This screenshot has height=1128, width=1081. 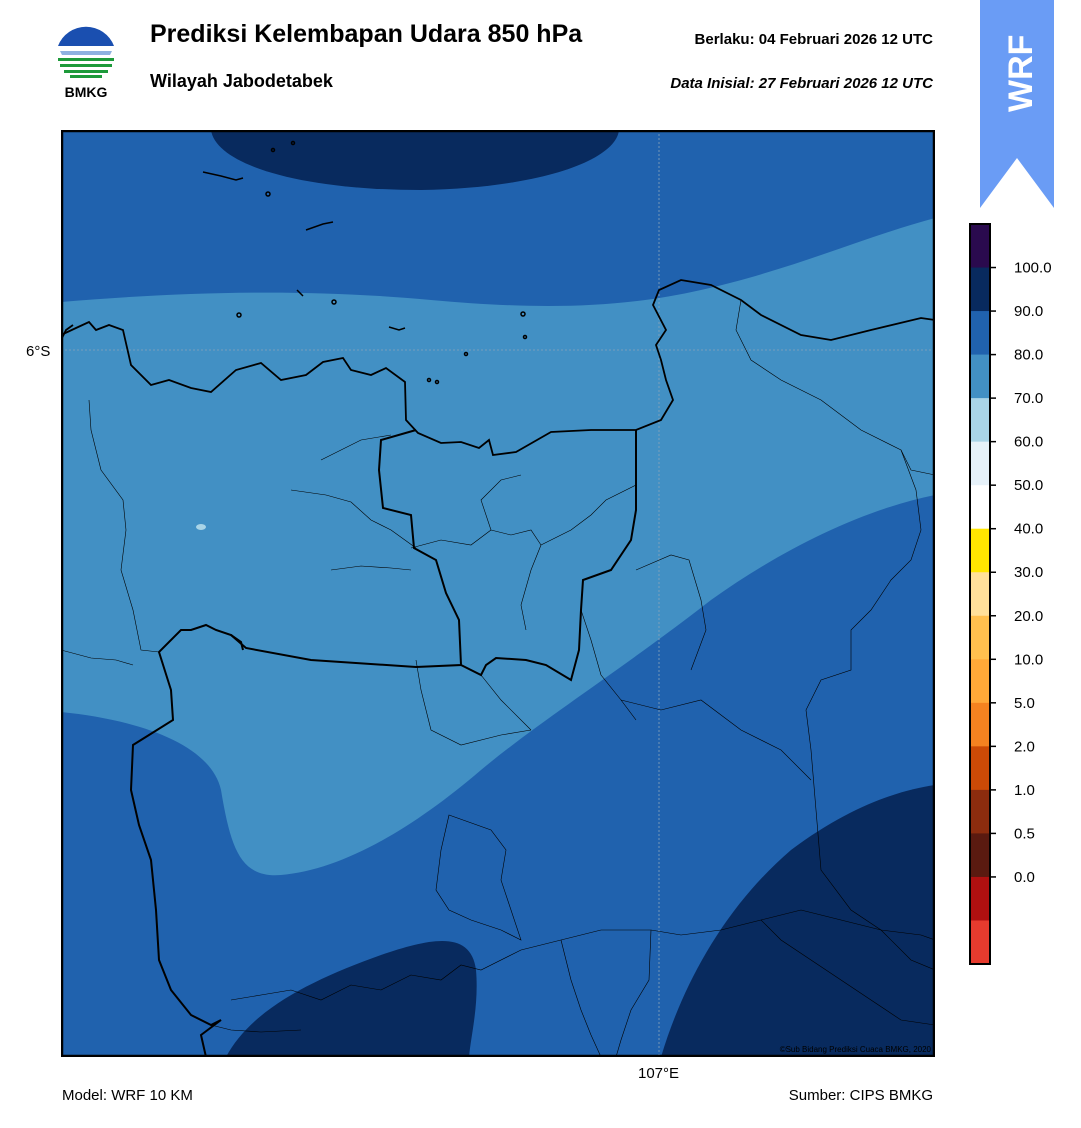 What do you see at coordinates (813, 39) in the screenshot?
I see `valid-time: Berlaku: 04 Februari 2026 12 UTC` at bounding box center [813, 39].